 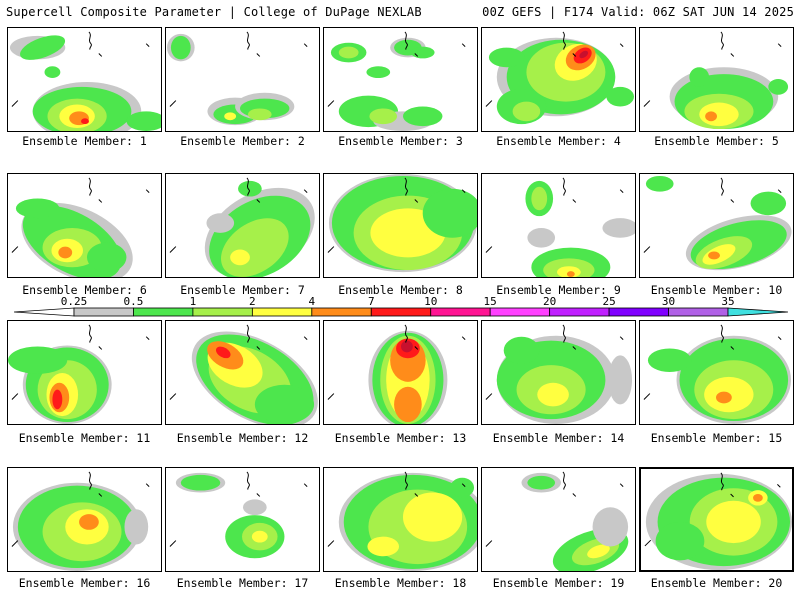 I want to click on ensemble-member-label: Ensemble Member: 15, so click(x=716, y=438).